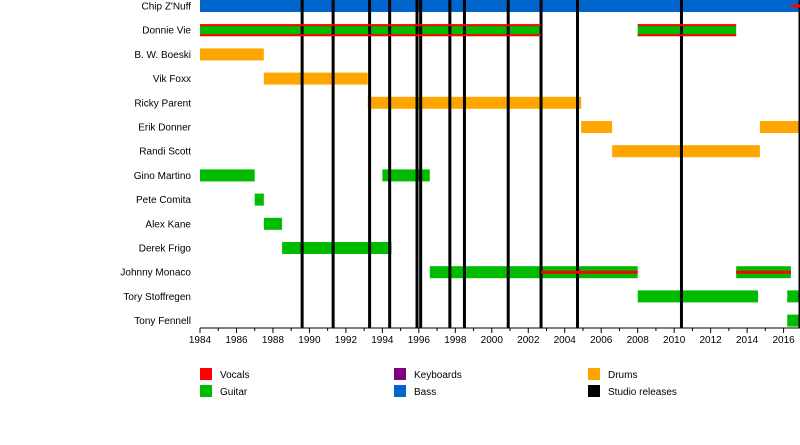  Describe the element at coordinates (419, 340) in the screenshot. I see `x-tick-label: 1996` at that location.